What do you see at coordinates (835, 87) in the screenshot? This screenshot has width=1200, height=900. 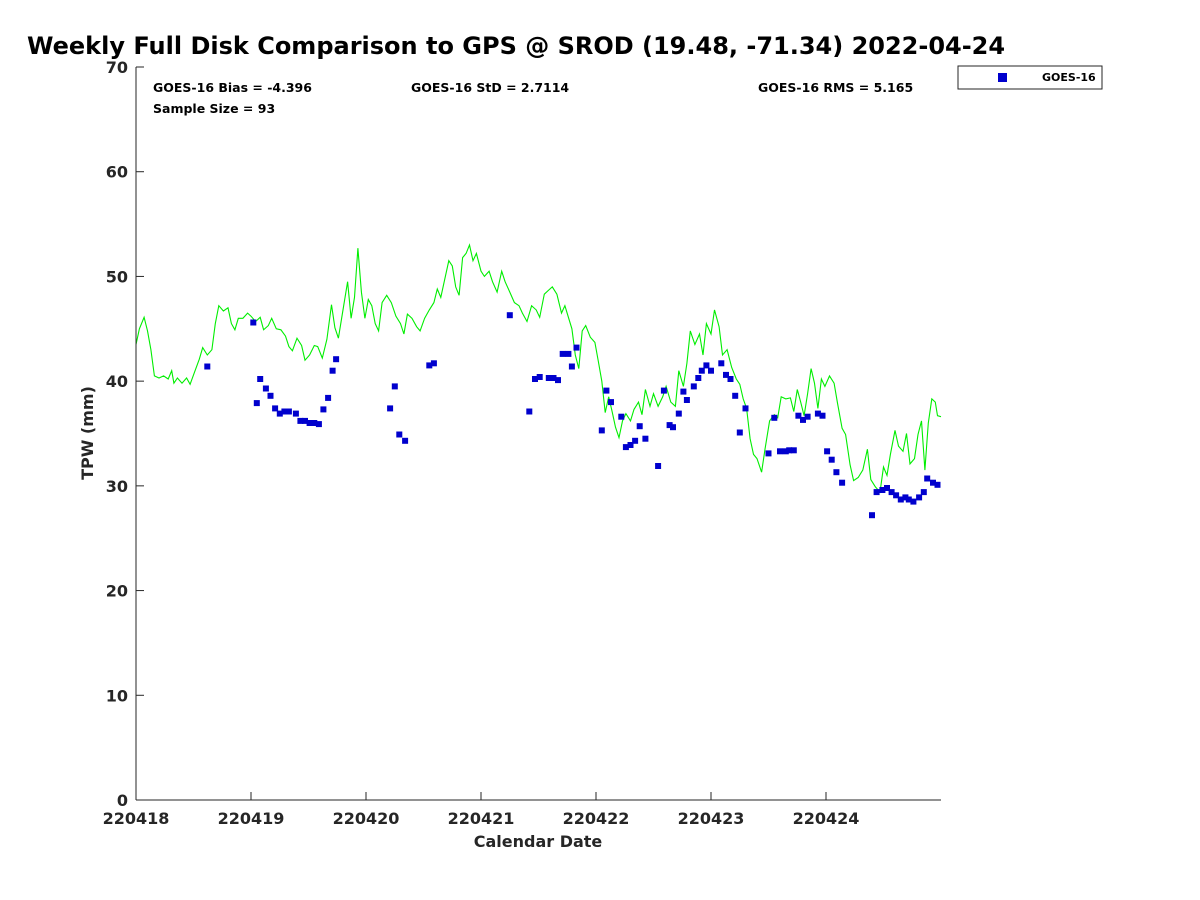 I see `rms-stat: GOES-16 RMS = 5.165` at bounding box center [835, 87].